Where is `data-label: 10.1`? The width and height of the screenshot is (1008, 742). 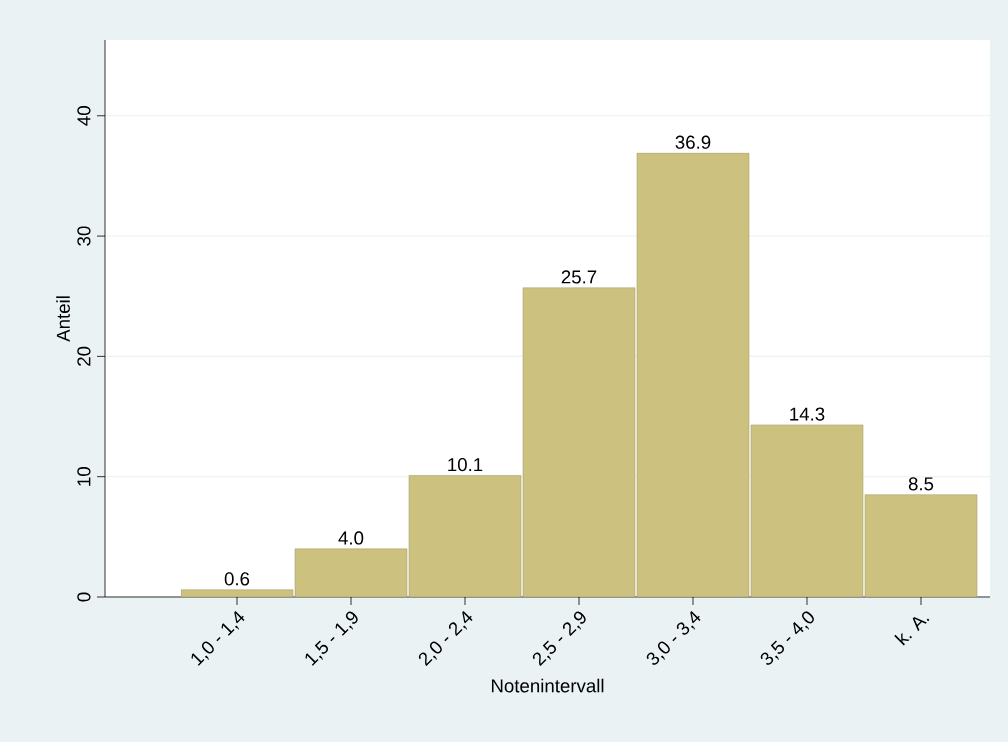
data-label: 10.1 is located at coordinates (465, 464).